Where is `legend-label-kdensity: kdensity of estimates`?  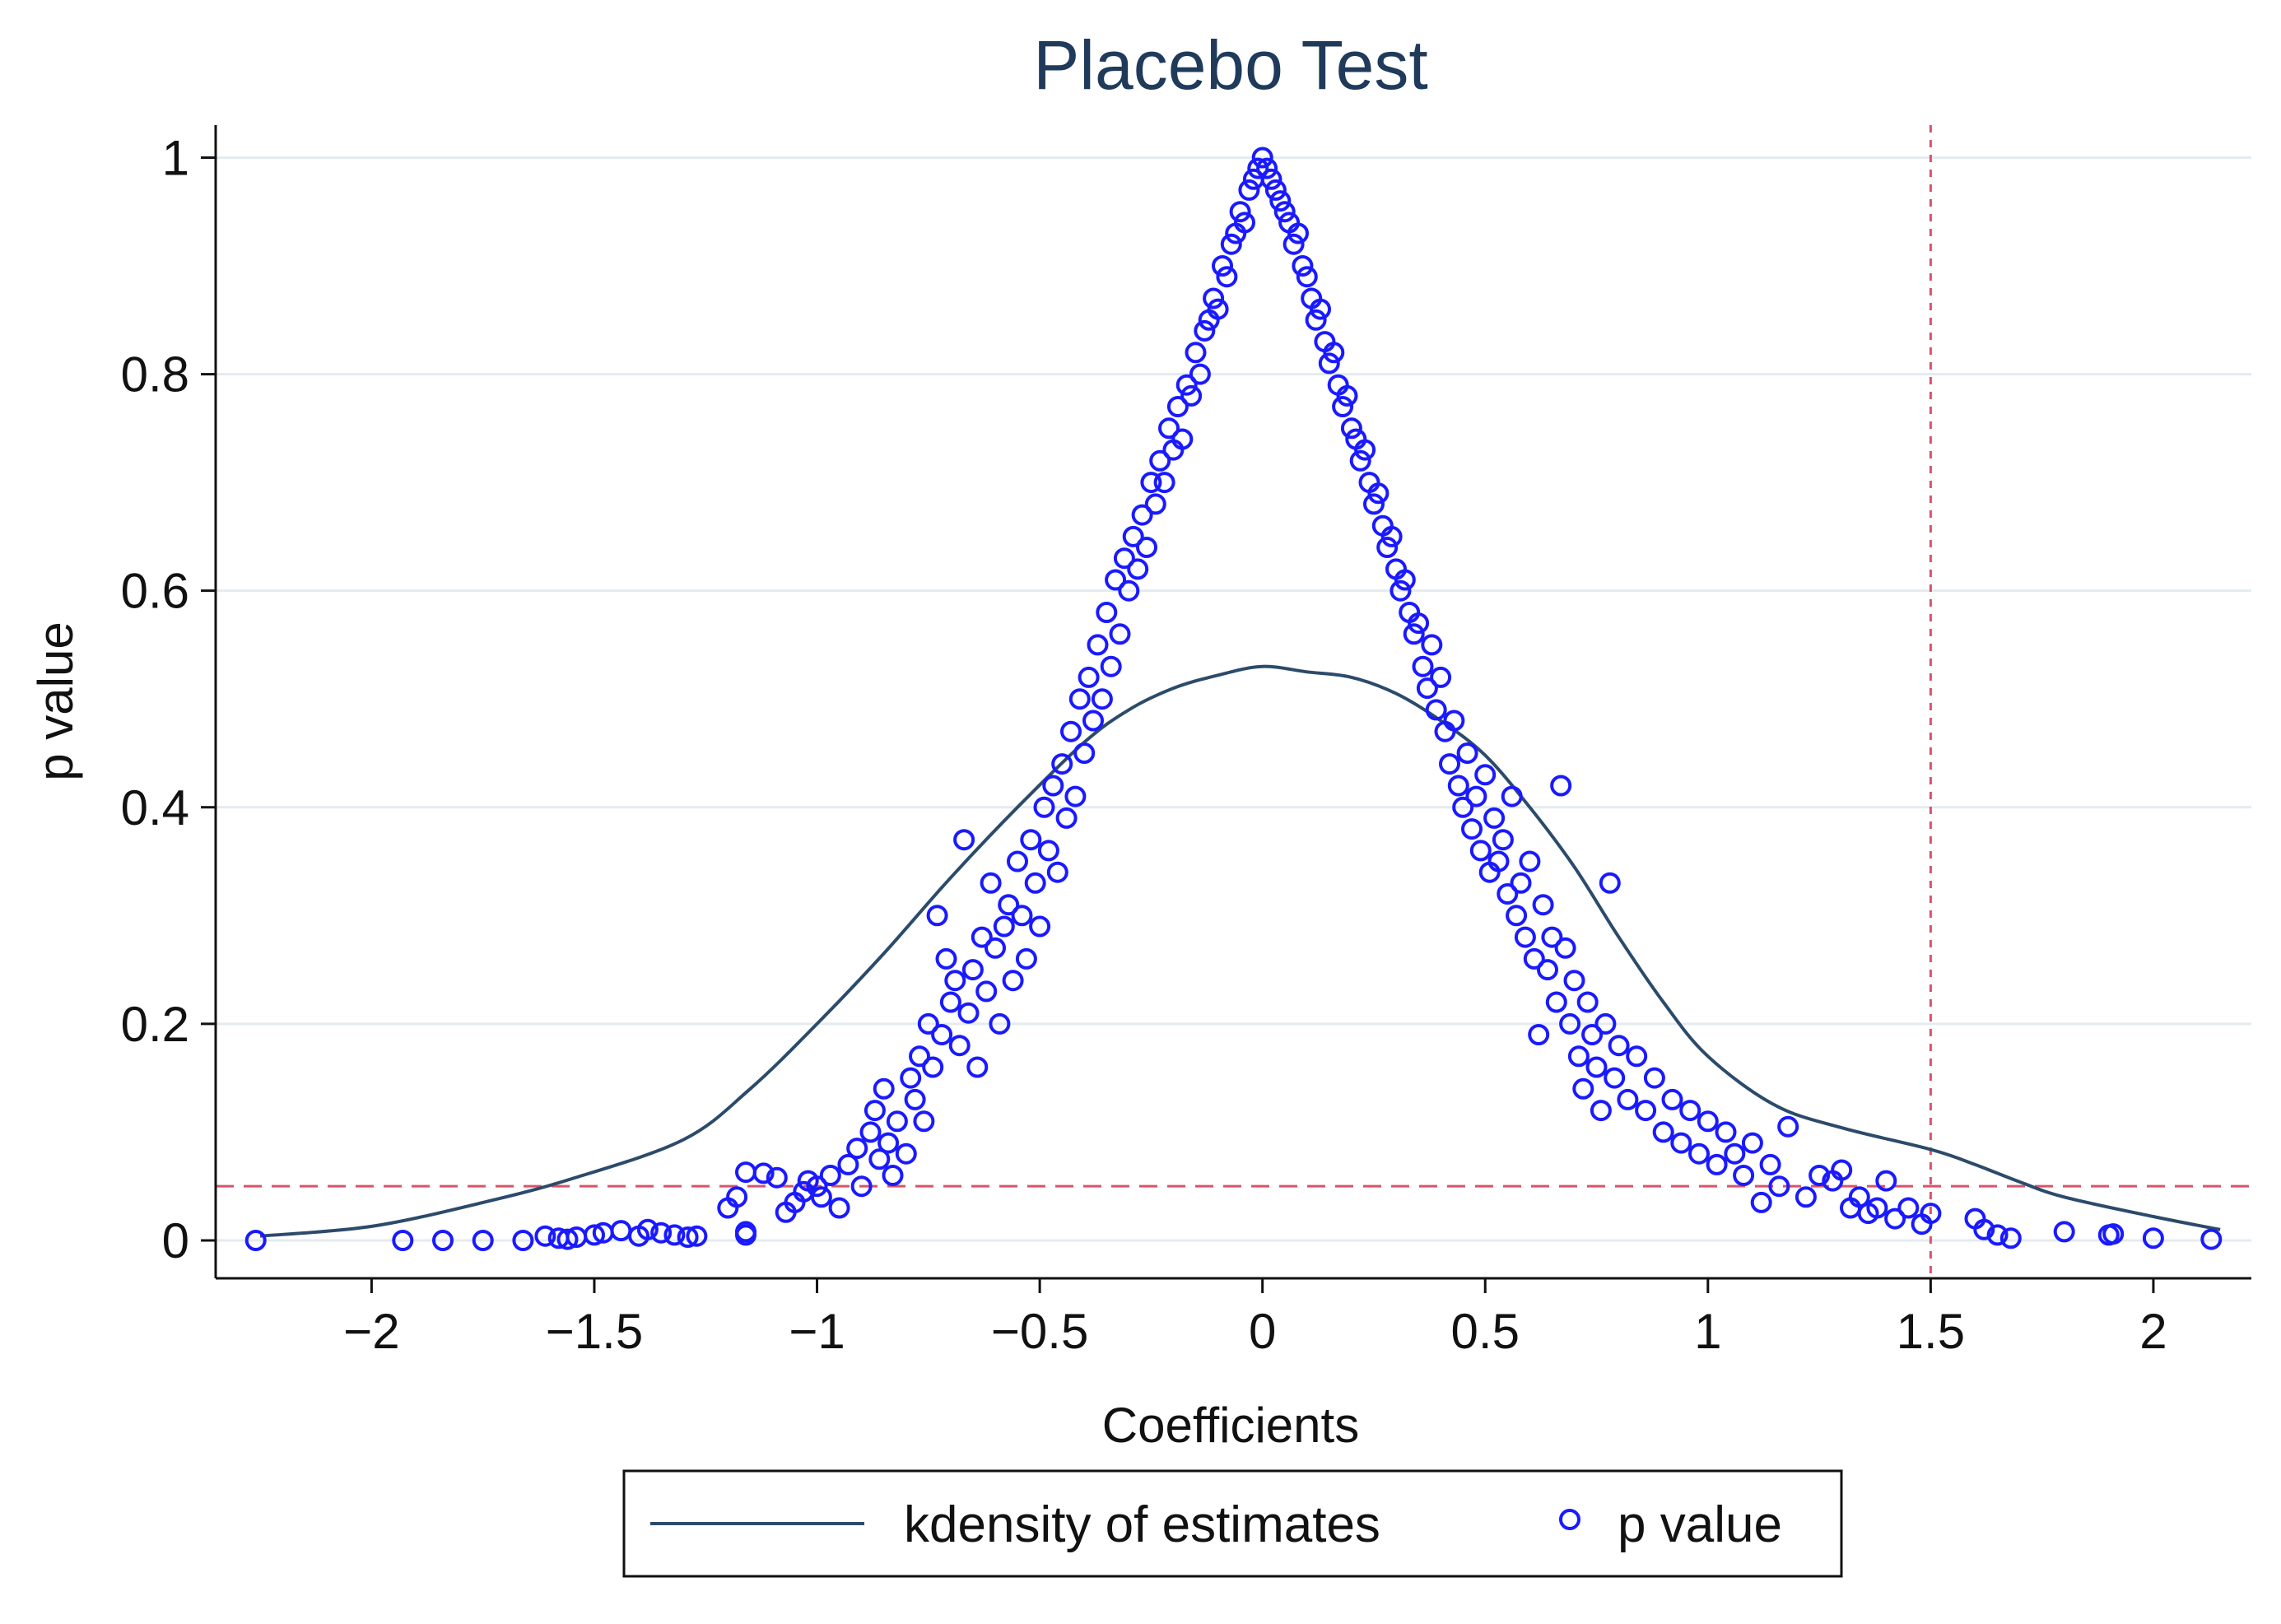
legend-label-kdensity: kdensity of estimates is located at coordinates (1142, 1524).